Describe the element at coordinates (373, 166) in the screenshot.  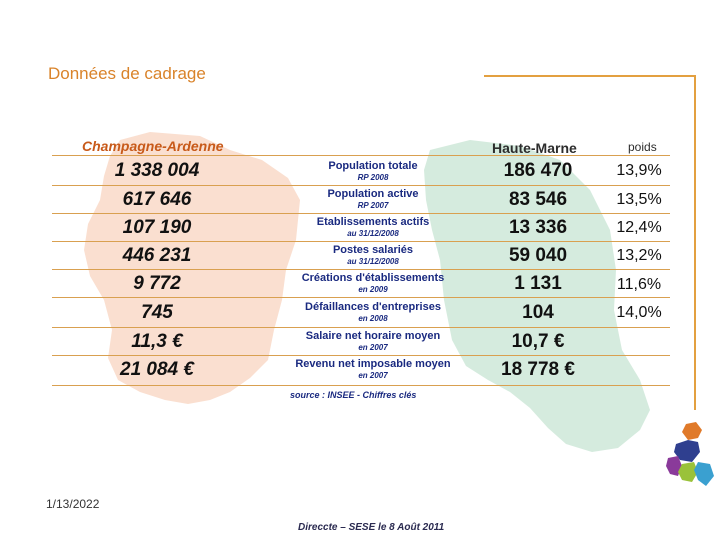
I see `indicator-name: Population totale` at that location.